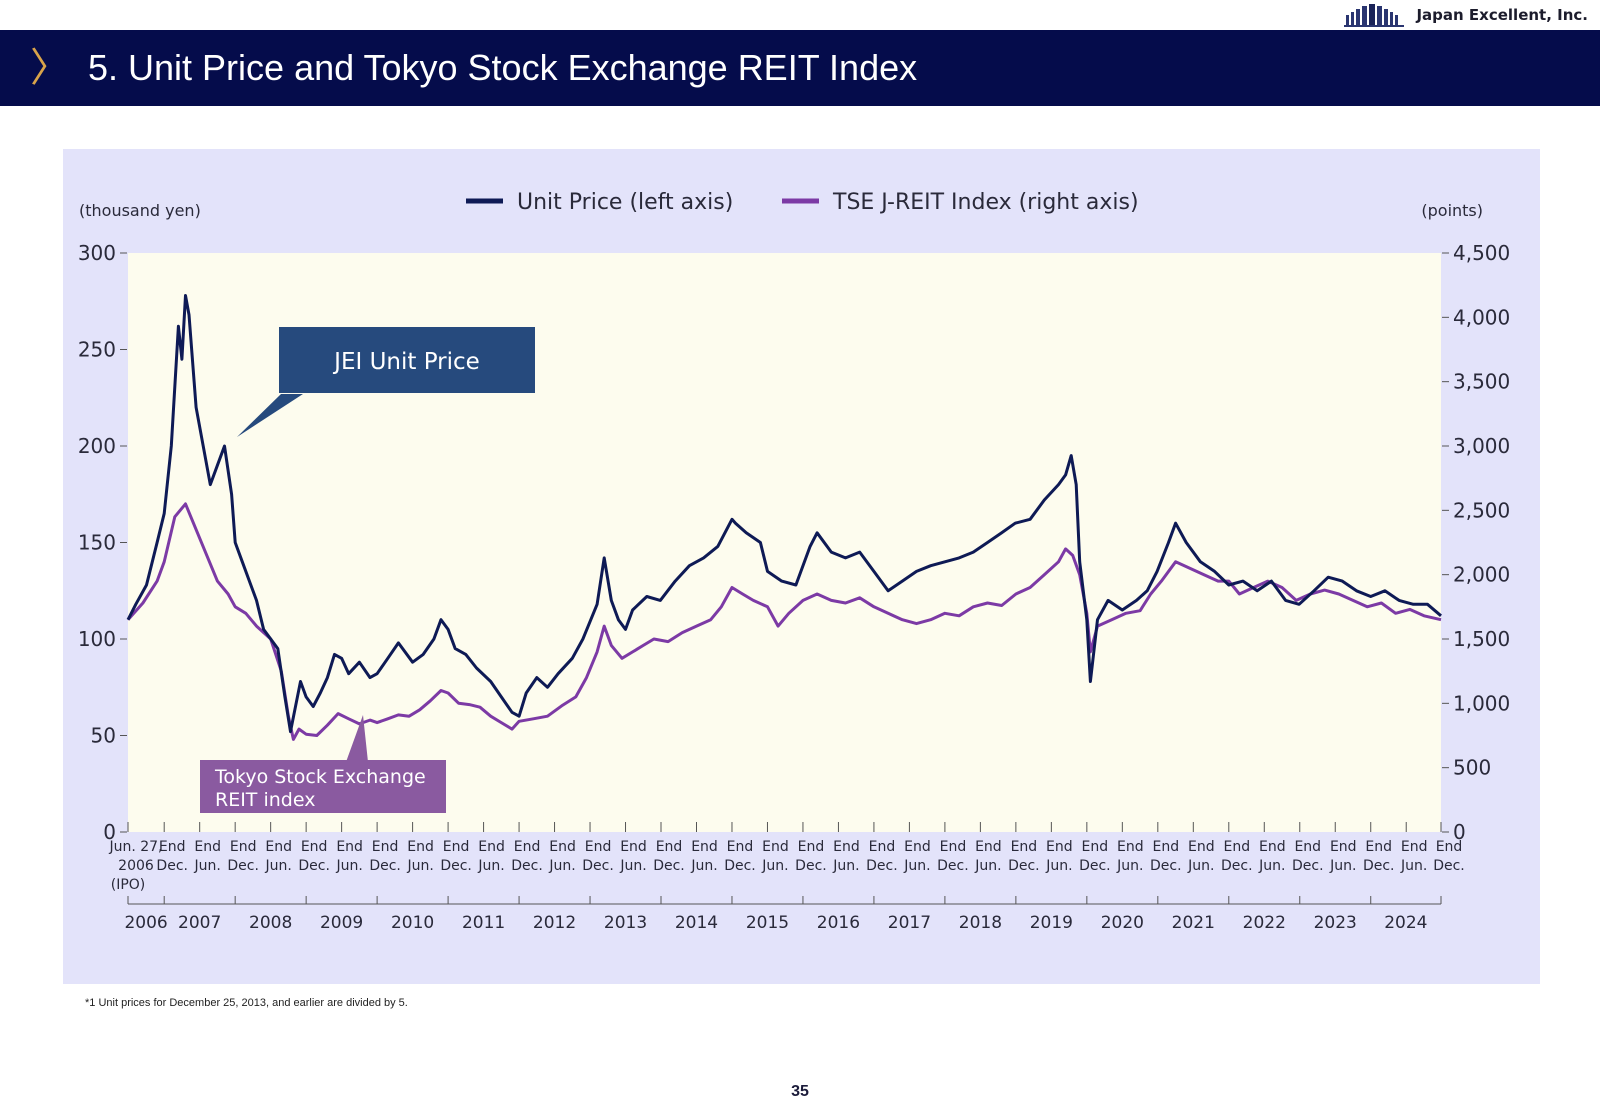 The height and width of the screenshot is (1108, 1600). What do you see at coordinates (625, 202) in the screenshot?
I see `legend-label-unit-price: Unit Price (left axis)` at bounding box center [625, 202].